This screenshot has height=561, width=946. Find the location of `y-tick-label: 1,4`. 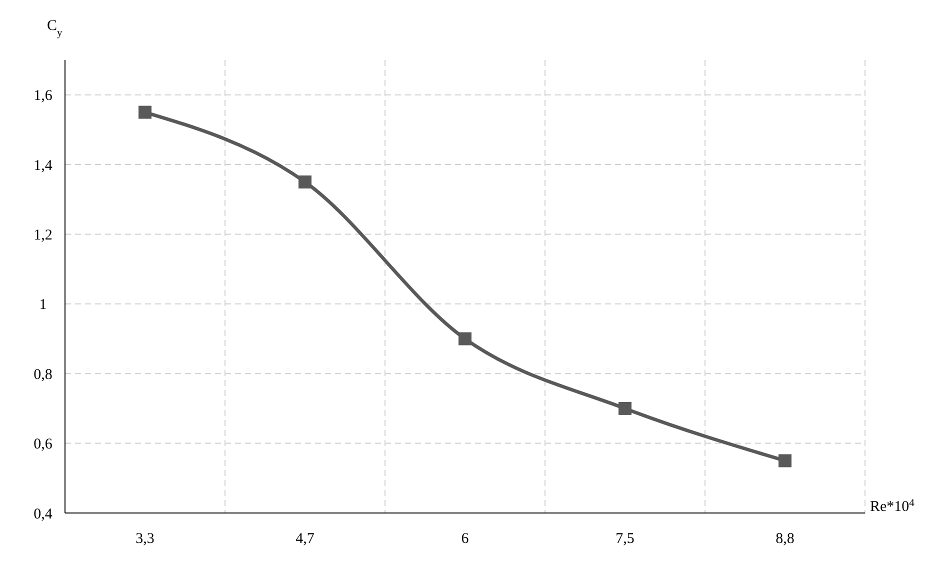

y-tick-label: 1,4 is located at coordinates (43, 166).